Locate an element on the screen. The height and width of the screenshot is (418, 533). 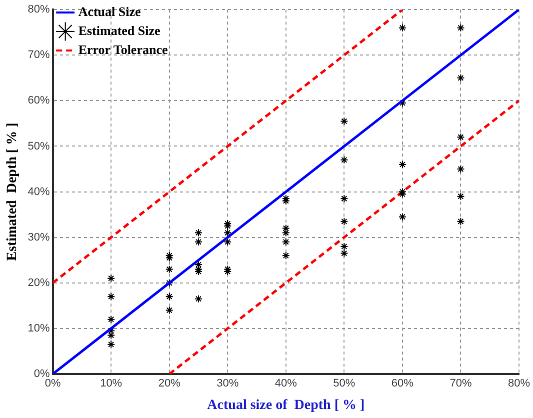
x-tick-label: 30% is located at coordinates (227, 384).